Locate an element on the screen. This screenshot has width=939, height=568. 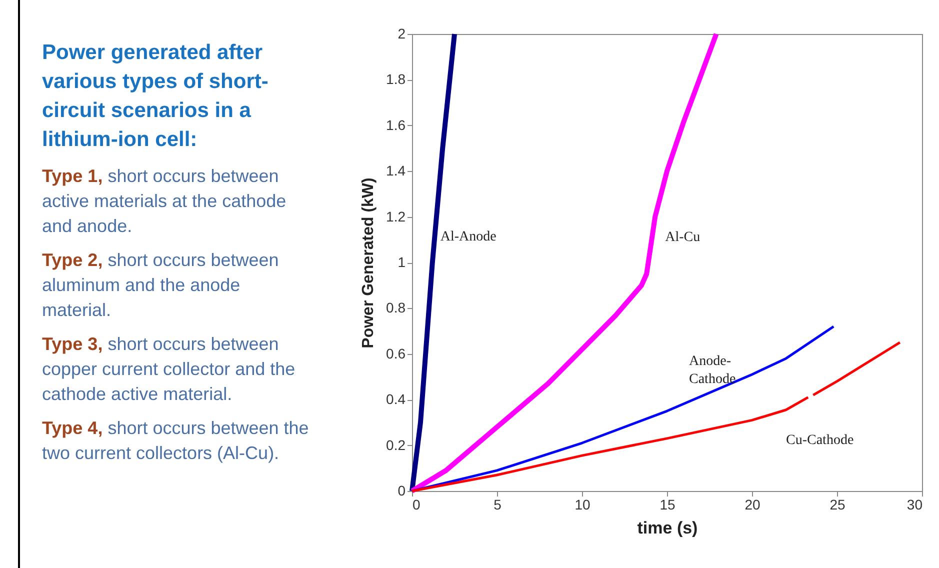
x-tick-label: 25 is located at coordinates (838, 504).